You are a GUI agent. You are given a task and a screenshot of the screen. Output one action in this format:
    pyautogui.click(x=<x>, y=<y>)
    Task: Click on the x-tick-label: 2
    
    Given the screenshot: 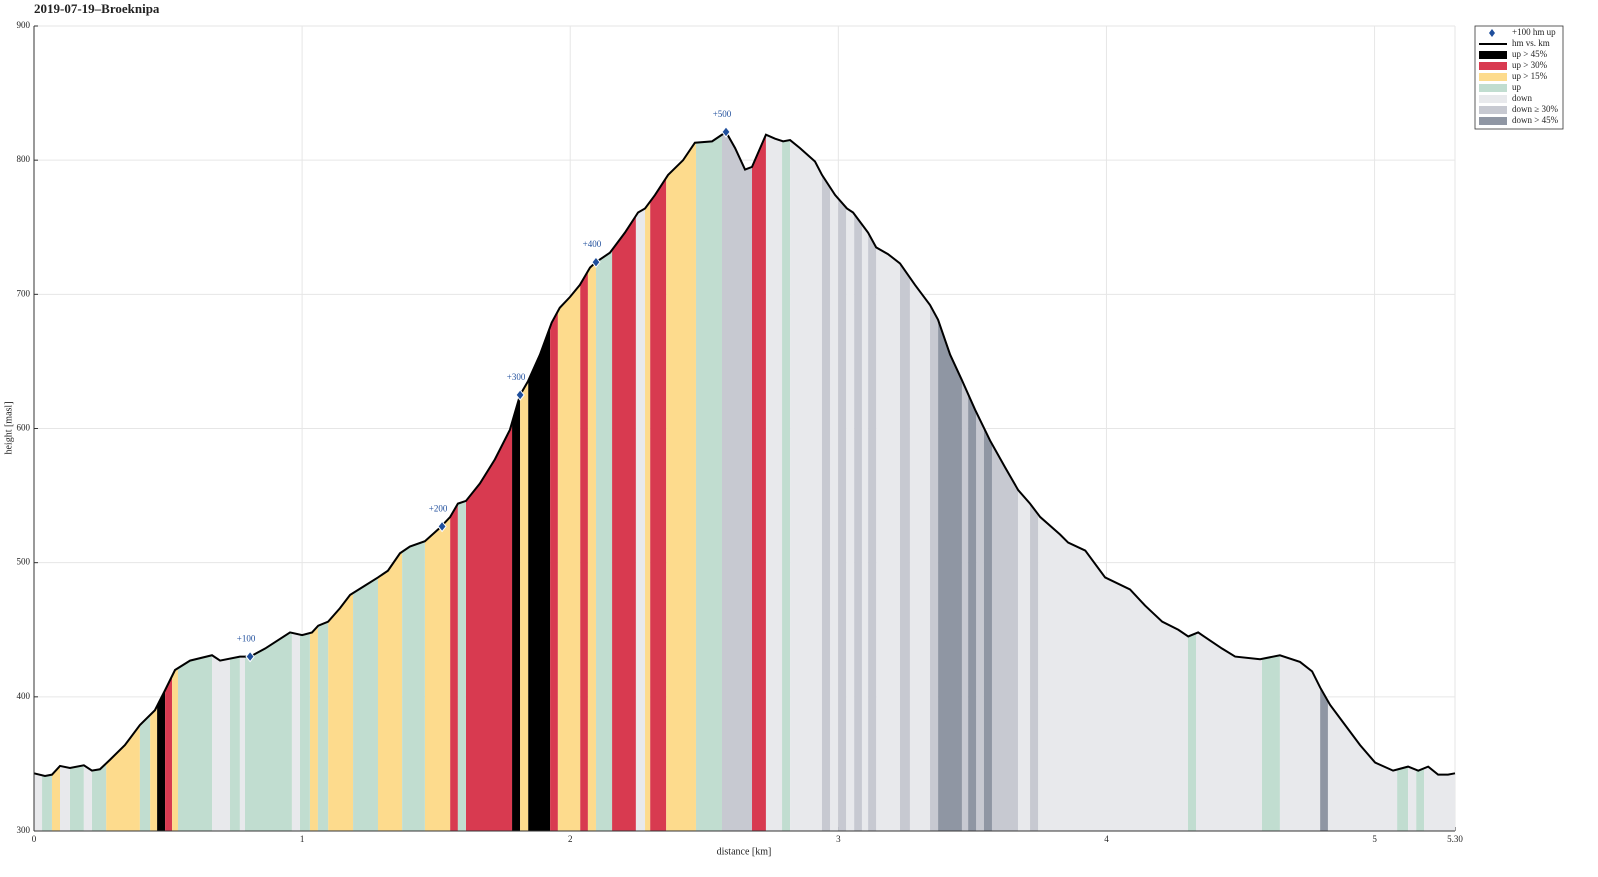 What is the action you would take?
    pyautogui.click(x=570, y=839)
    